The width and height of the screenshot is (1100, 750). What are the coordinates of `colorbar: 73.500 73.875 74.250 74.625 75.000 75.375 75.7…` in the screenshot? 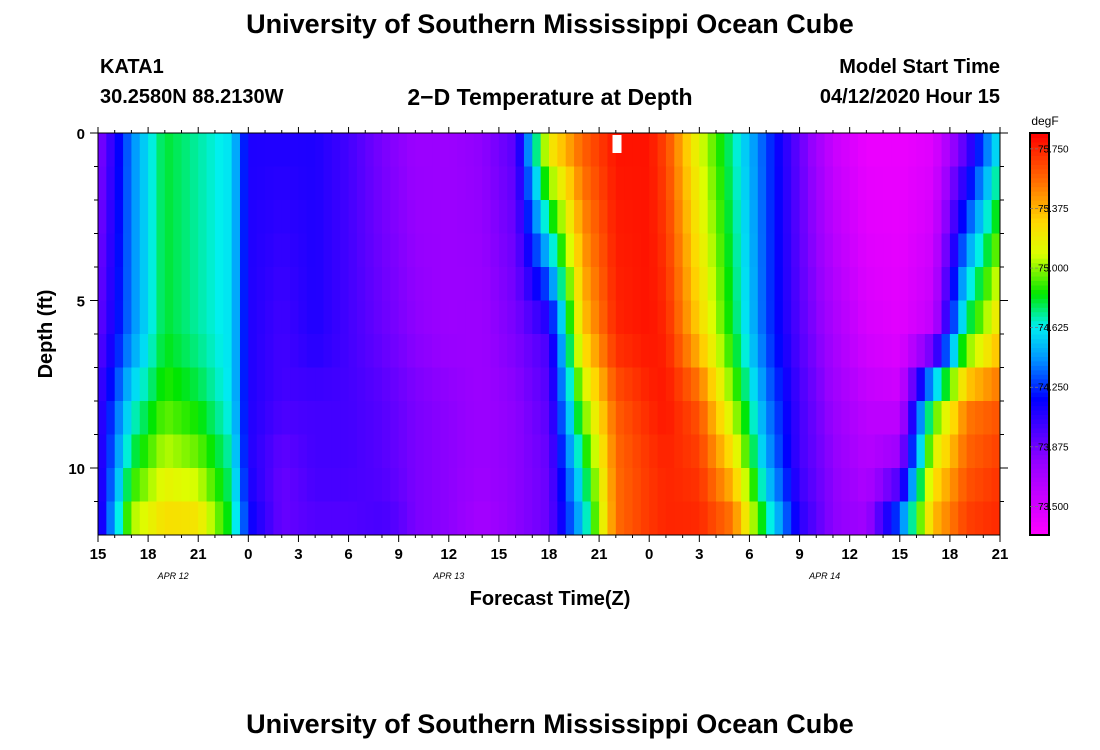 It's located at (1049, 334).